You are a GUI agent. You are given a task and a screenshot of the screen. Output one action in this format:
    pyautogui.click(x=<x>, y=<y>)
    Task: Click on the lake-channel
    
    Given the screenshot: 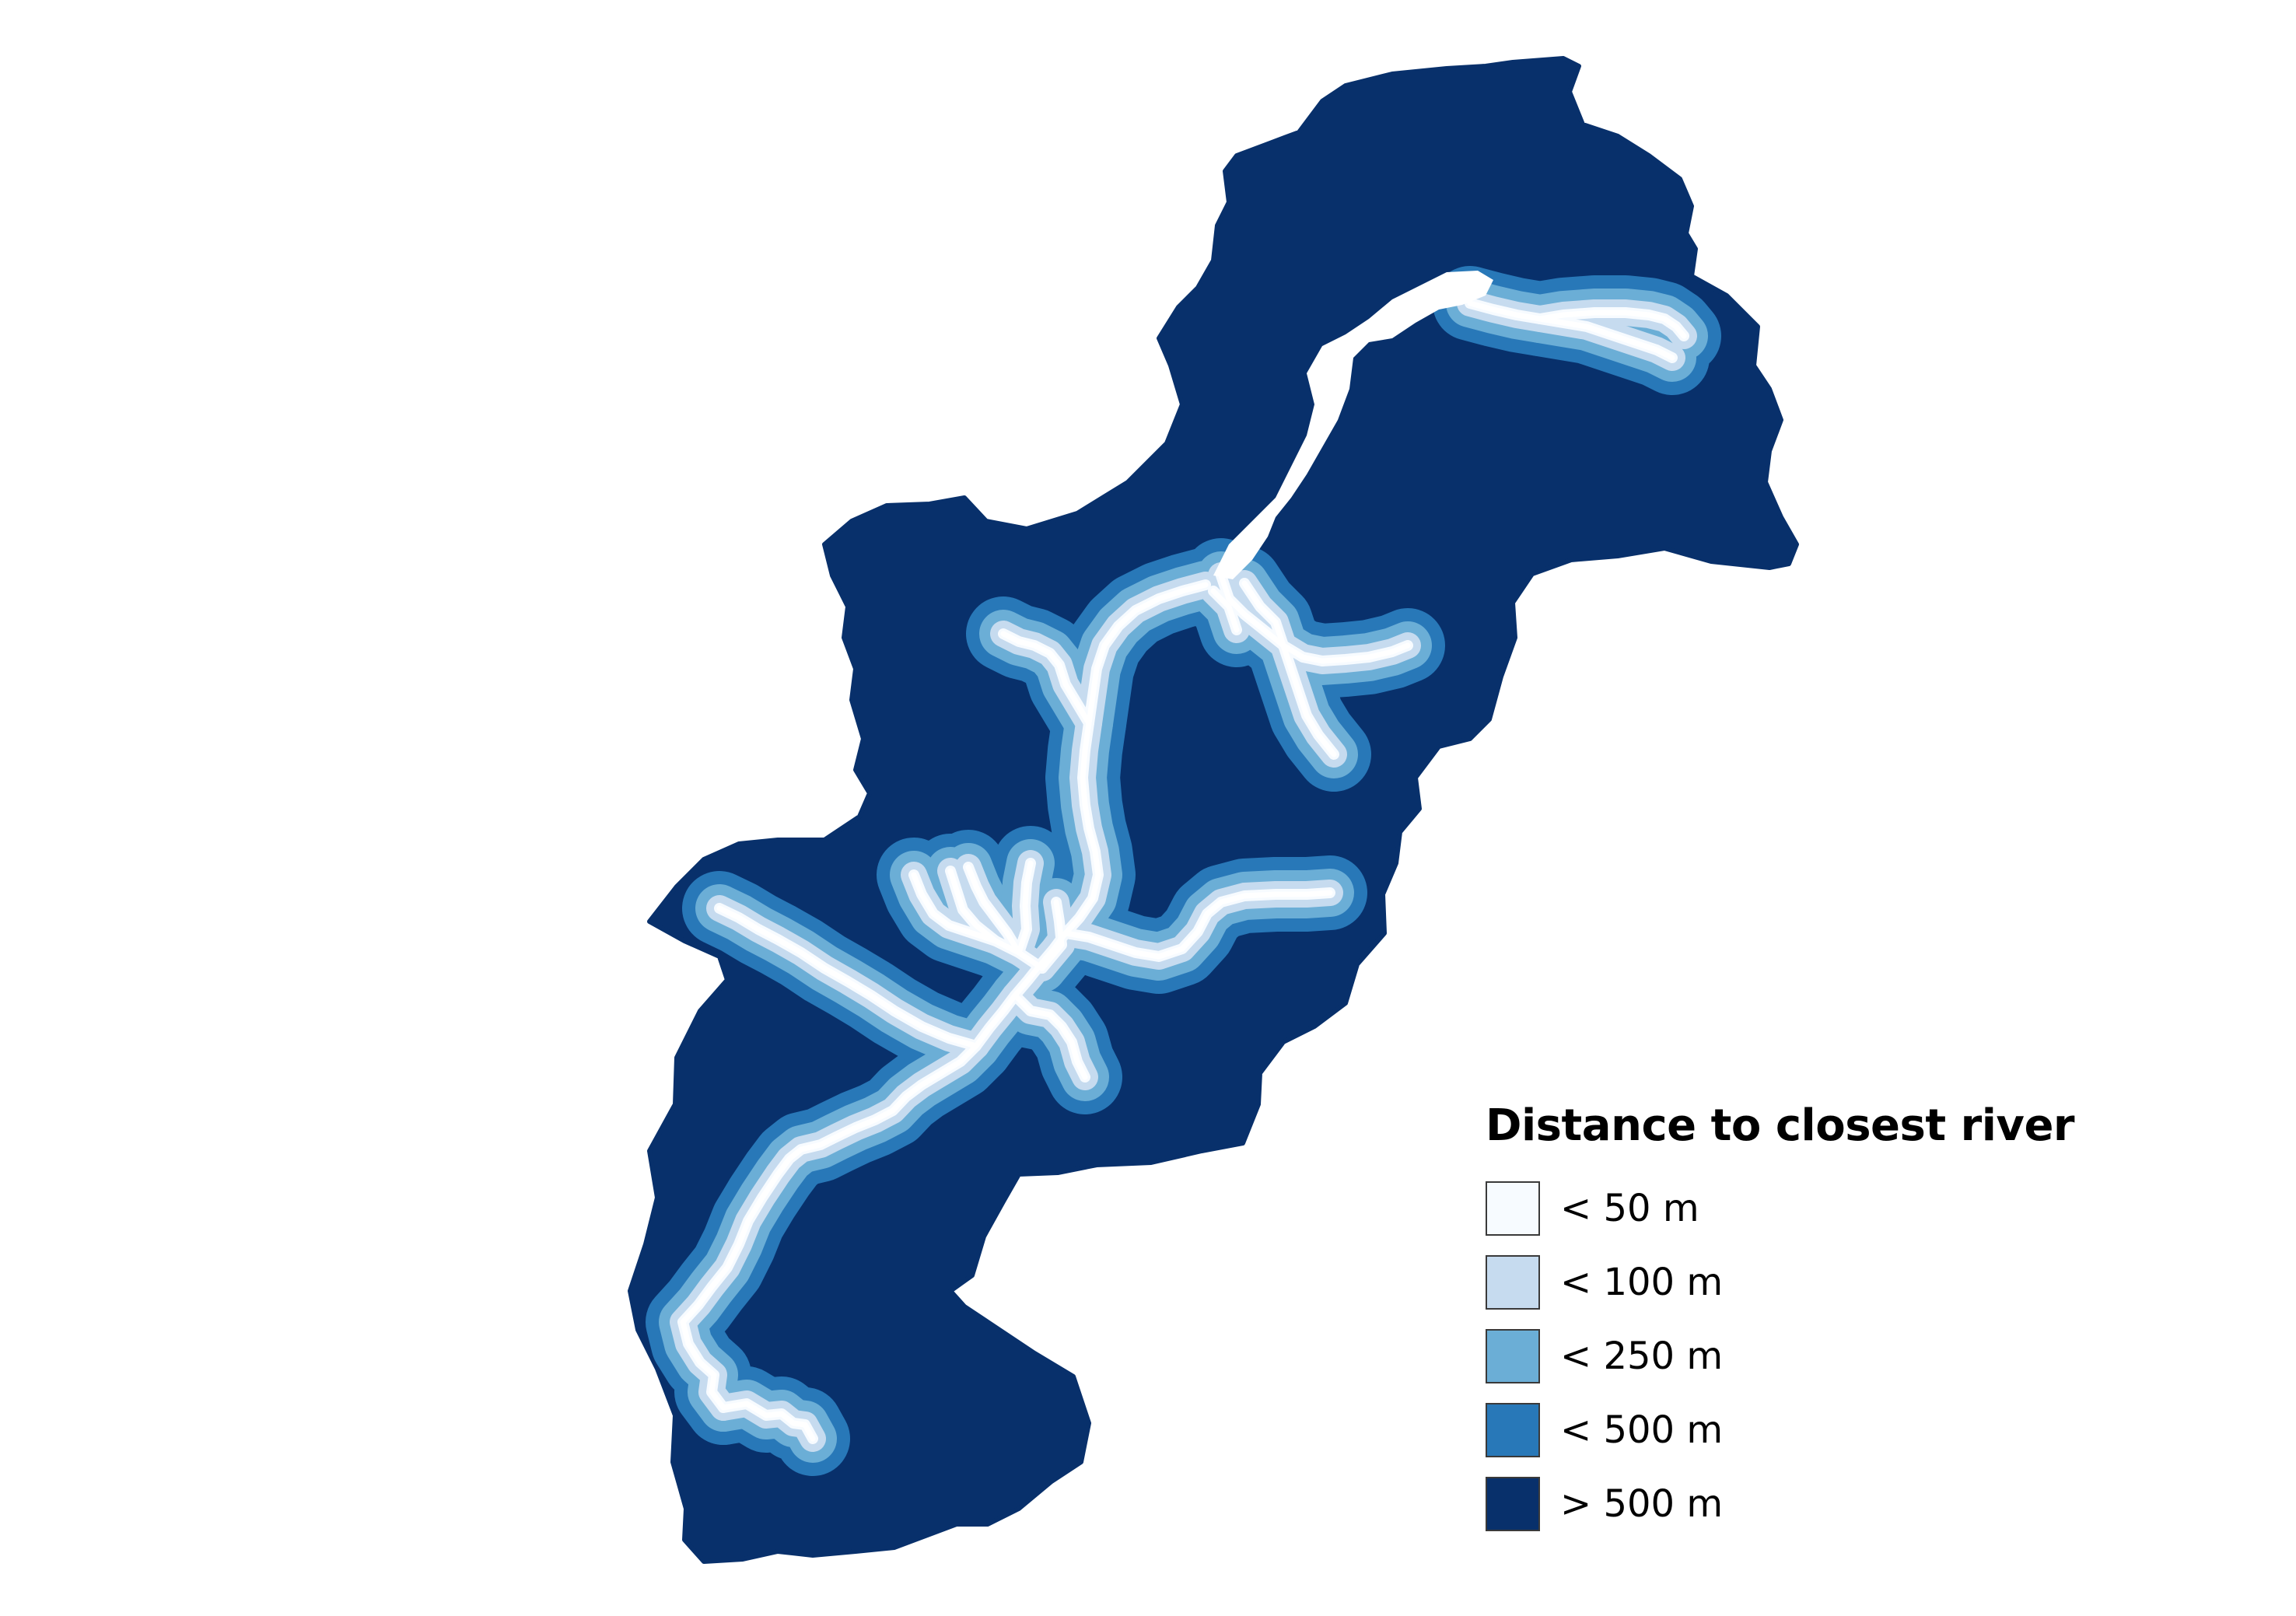 What is the action you would take?
    pyautogui.click(x=1353, y=425)
    